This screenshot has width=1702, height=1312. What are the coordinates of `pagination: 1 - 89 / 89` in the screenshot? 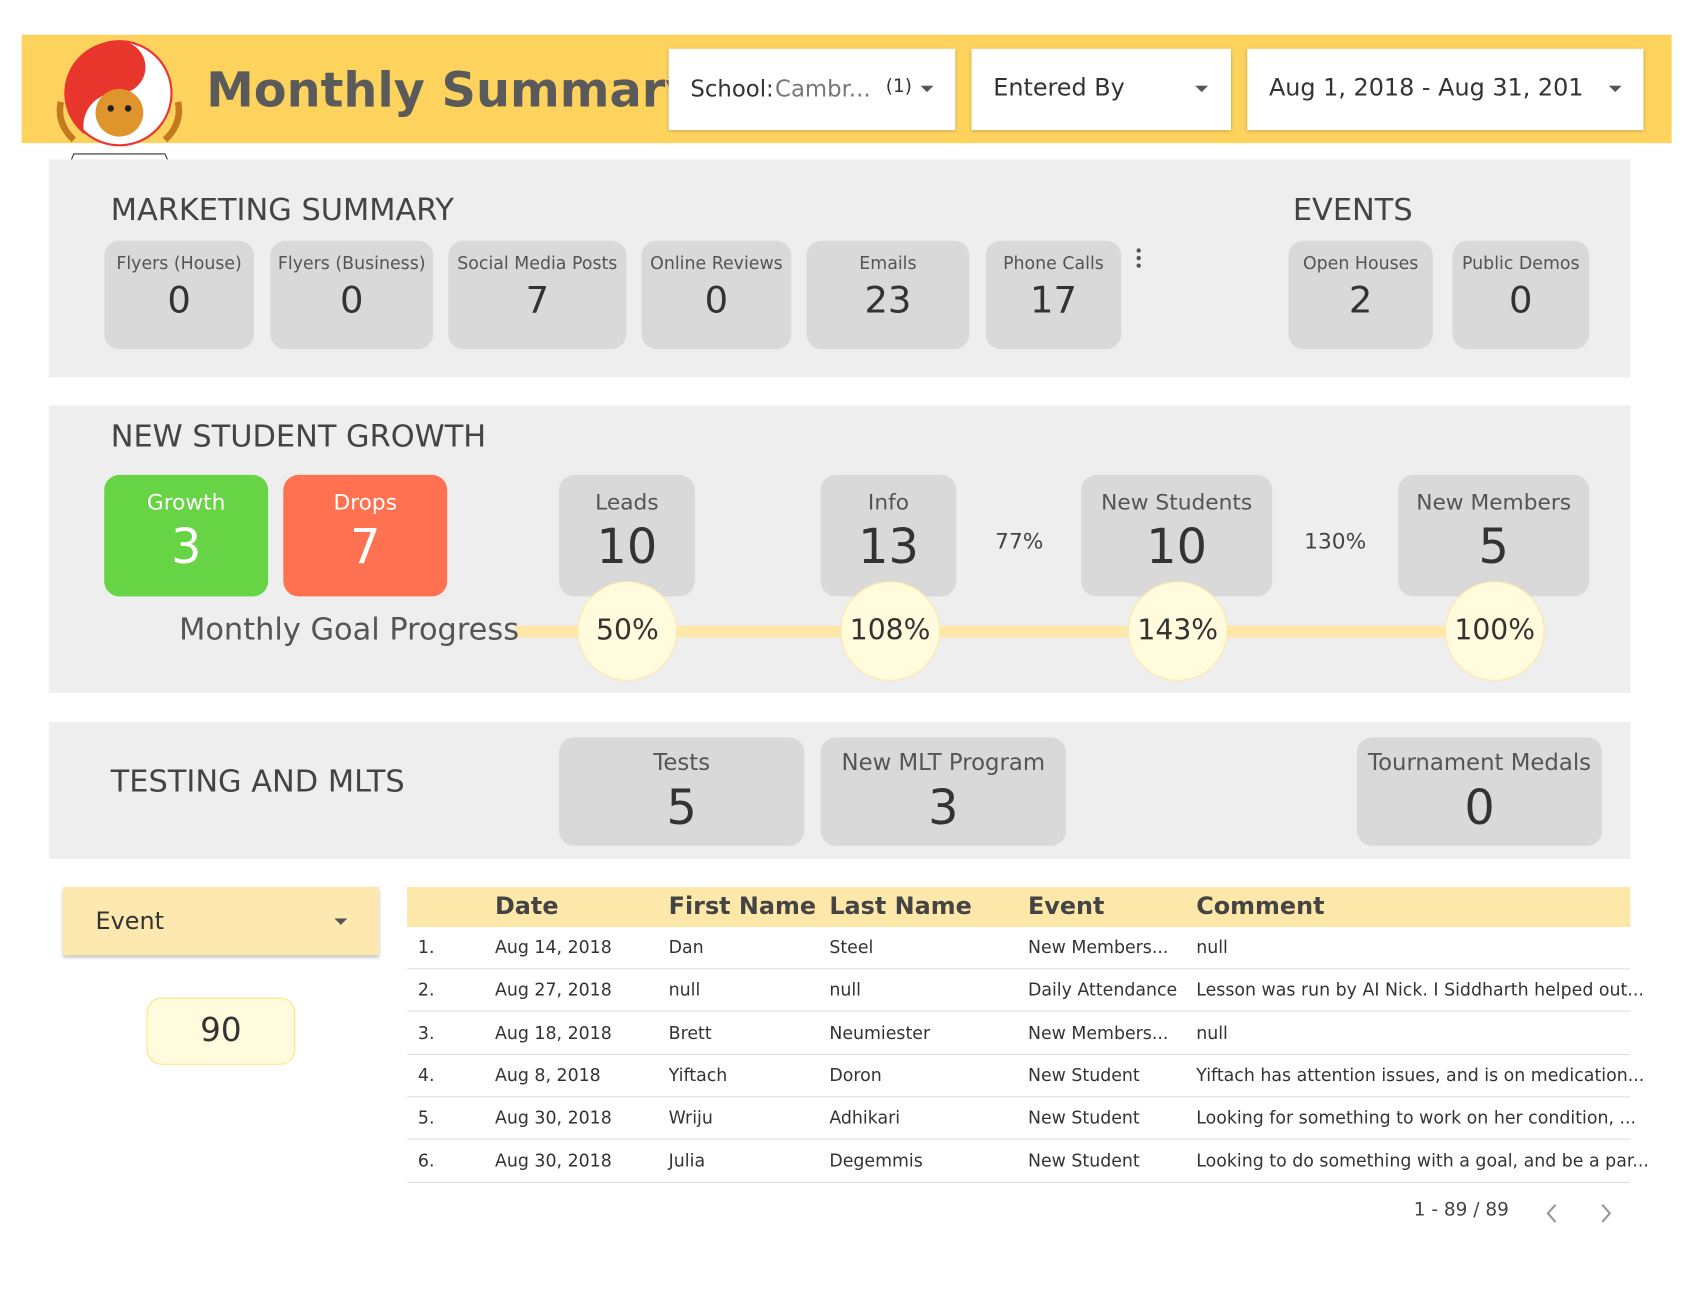 It's located at (1461, 1210).